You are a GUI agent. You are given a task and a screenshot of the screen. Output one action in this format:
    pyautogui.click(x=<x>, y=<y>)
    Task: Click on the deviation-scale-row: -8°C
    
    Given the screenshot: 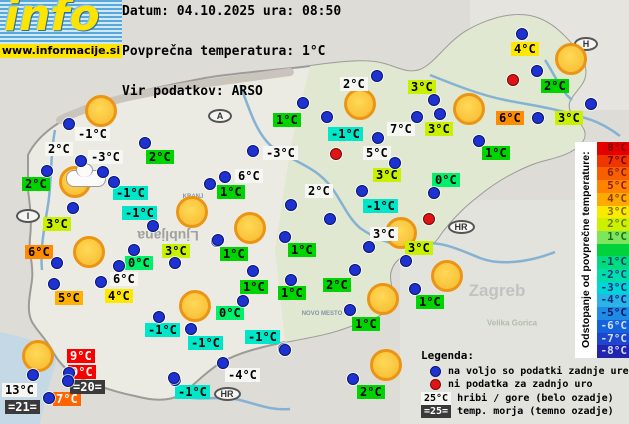 What is the action you would take?
    pyautogui.click(x=613, y=351)
    